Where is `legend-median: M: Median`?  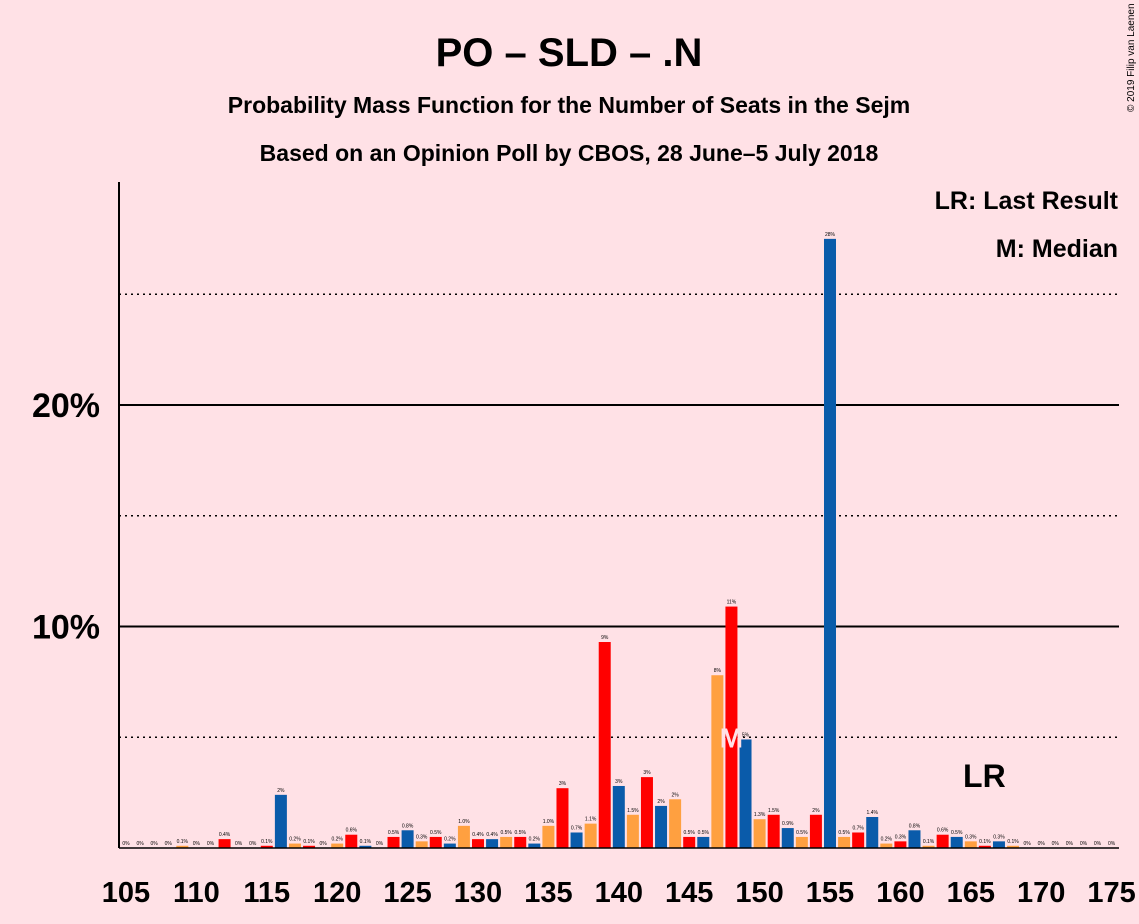 legend-median: M: Median is located at coordinates (1057, 249).